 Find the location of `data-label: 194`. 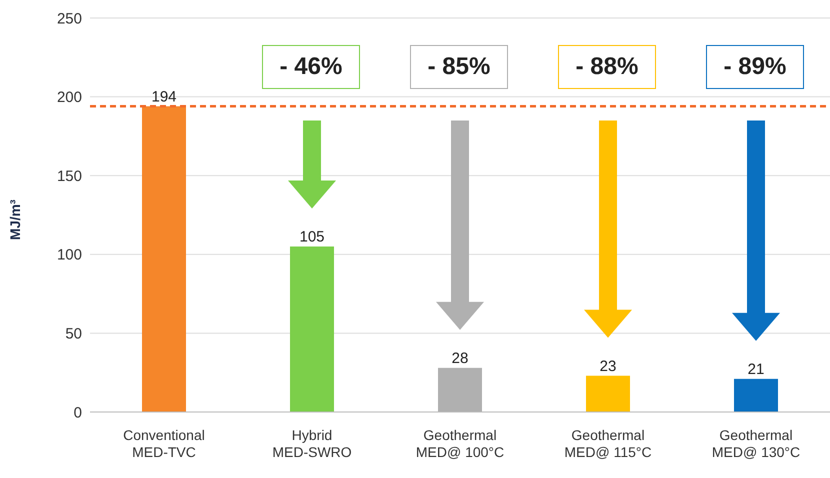

data-label: 194 is located at coordinates (164, 97).